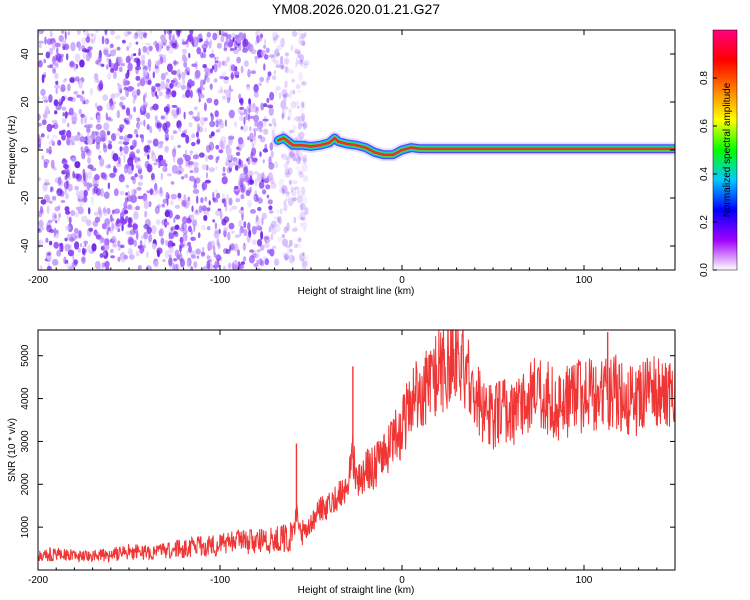  Describe the element at coordinates (25, 441) in the screenshot. I see `y-tick-label: 3000` at that location.